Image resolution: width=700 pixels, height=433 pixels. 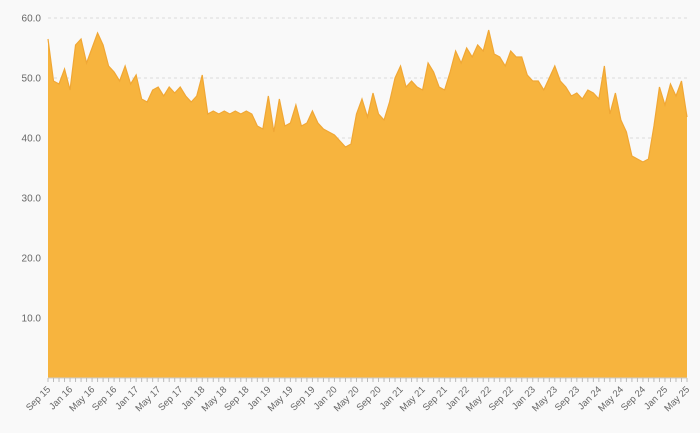 I want to click on x-axis-tick-label: May 18, so click(x=215, y=399).